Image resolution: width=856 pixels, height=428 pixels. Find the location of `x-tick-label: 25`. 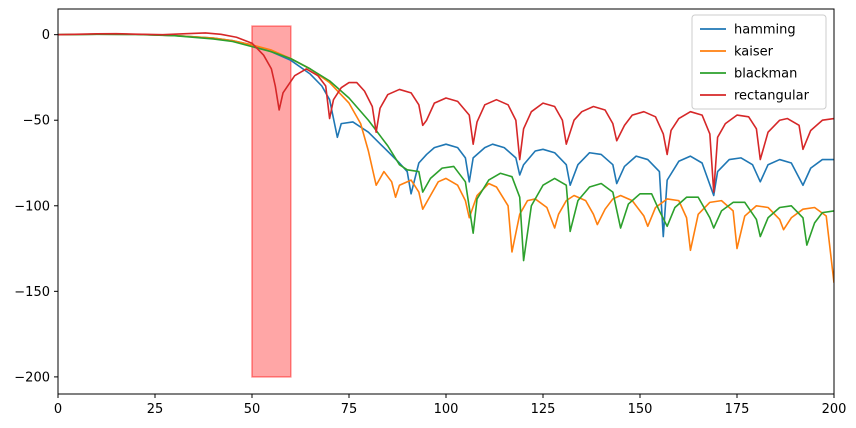

x-tick-label: 25 is located at coordinates (155, 409).